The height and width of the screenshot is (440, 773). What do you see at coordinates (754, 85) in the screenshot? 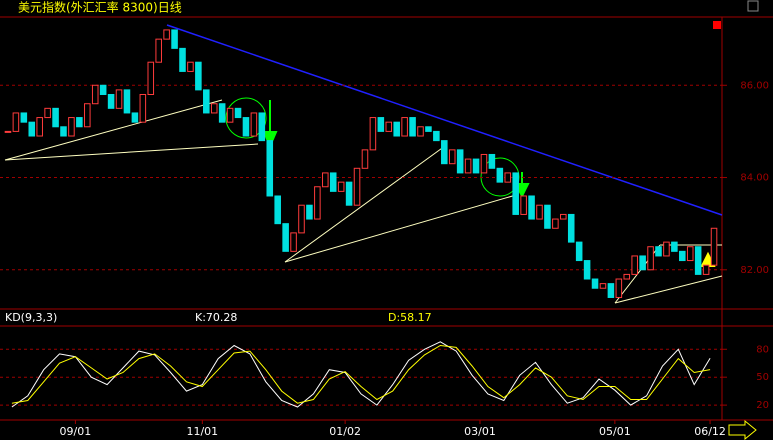
I see `y-tick-label: 86.00` at bounding box center [754, 85].